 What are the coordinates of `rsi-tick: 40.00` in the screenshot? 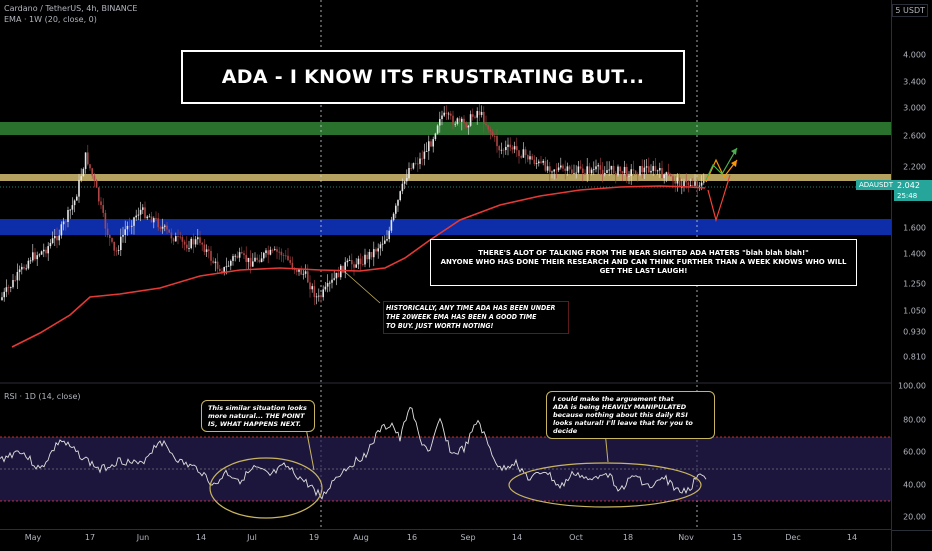 It's located at (914, 485).